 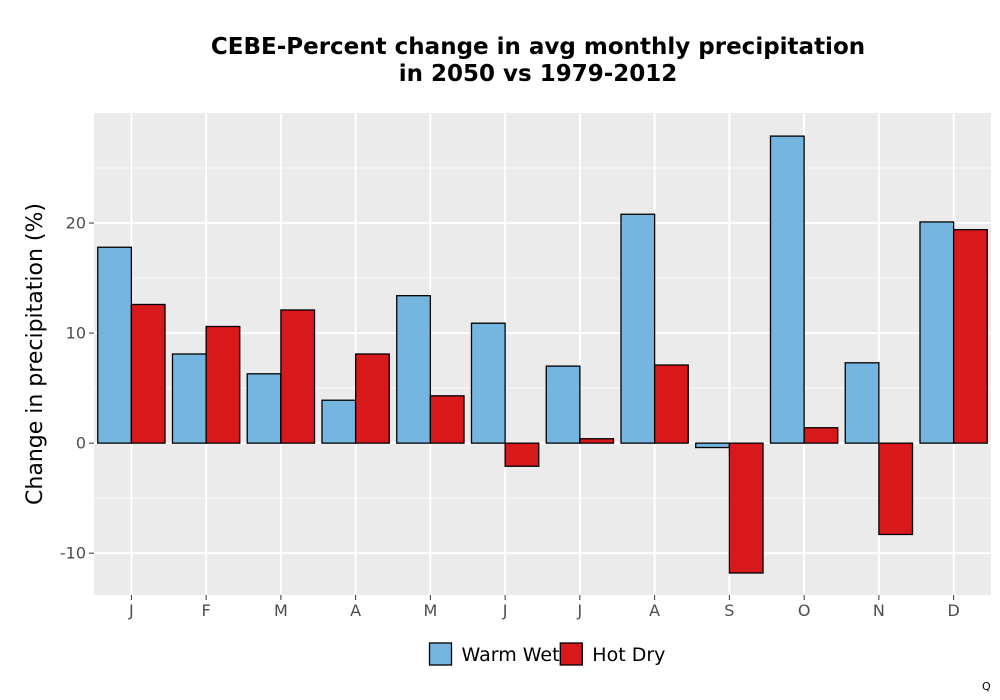 What do you see at coordinates (73, 553) in the screenshot?
I see `y-tick-label: -10` at bounding box center [73, 553].